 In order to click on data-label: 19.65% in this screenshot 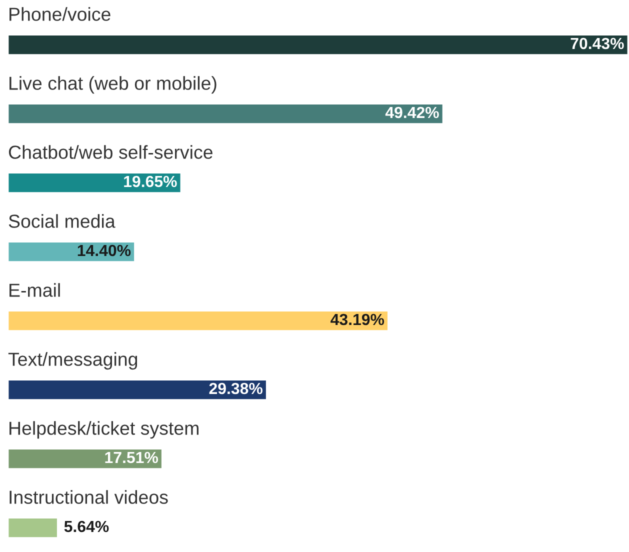, I will do `click(150, 182)`.